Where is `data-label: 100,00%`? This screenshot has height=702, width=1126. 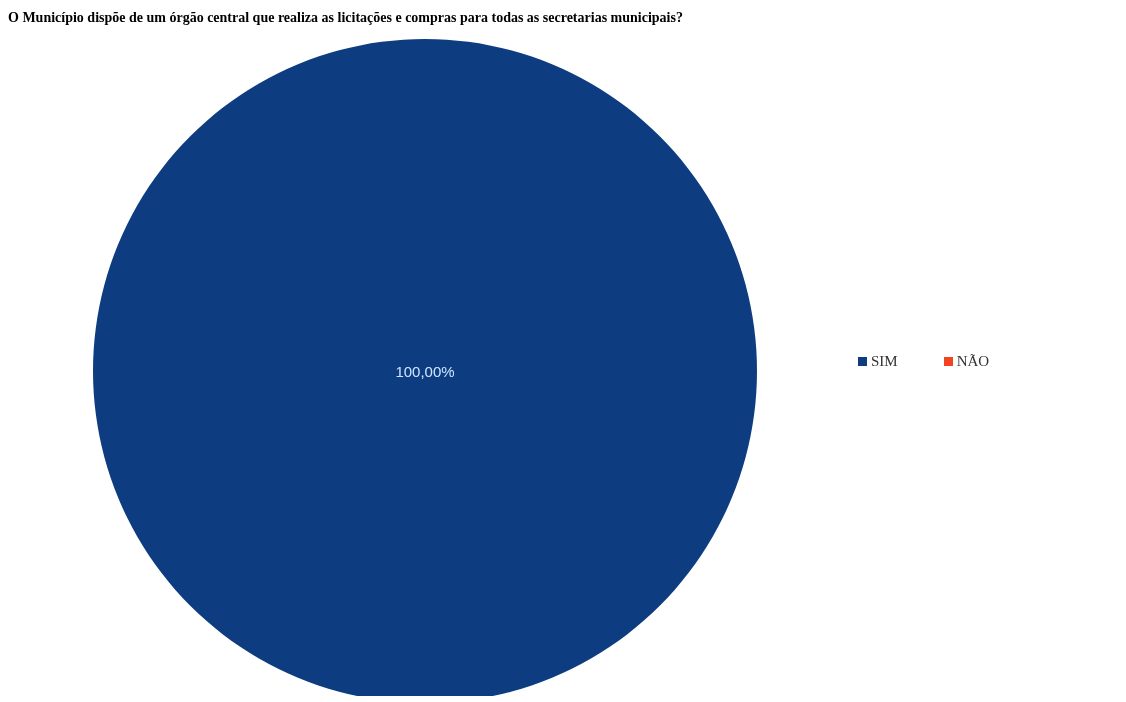
data-label: 100,00% is located at coordinates (425, 371).